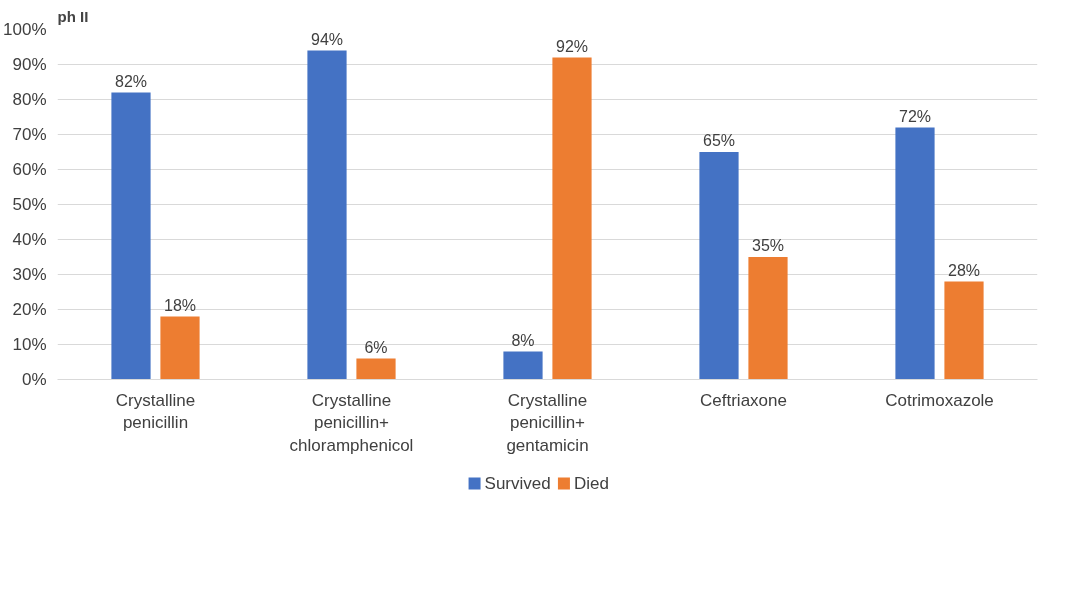 The width and height of the screenshot is (1083, 611). Describe the element at coordinates (572, 46) in the screenshot. I see `text: 92%` at that location.